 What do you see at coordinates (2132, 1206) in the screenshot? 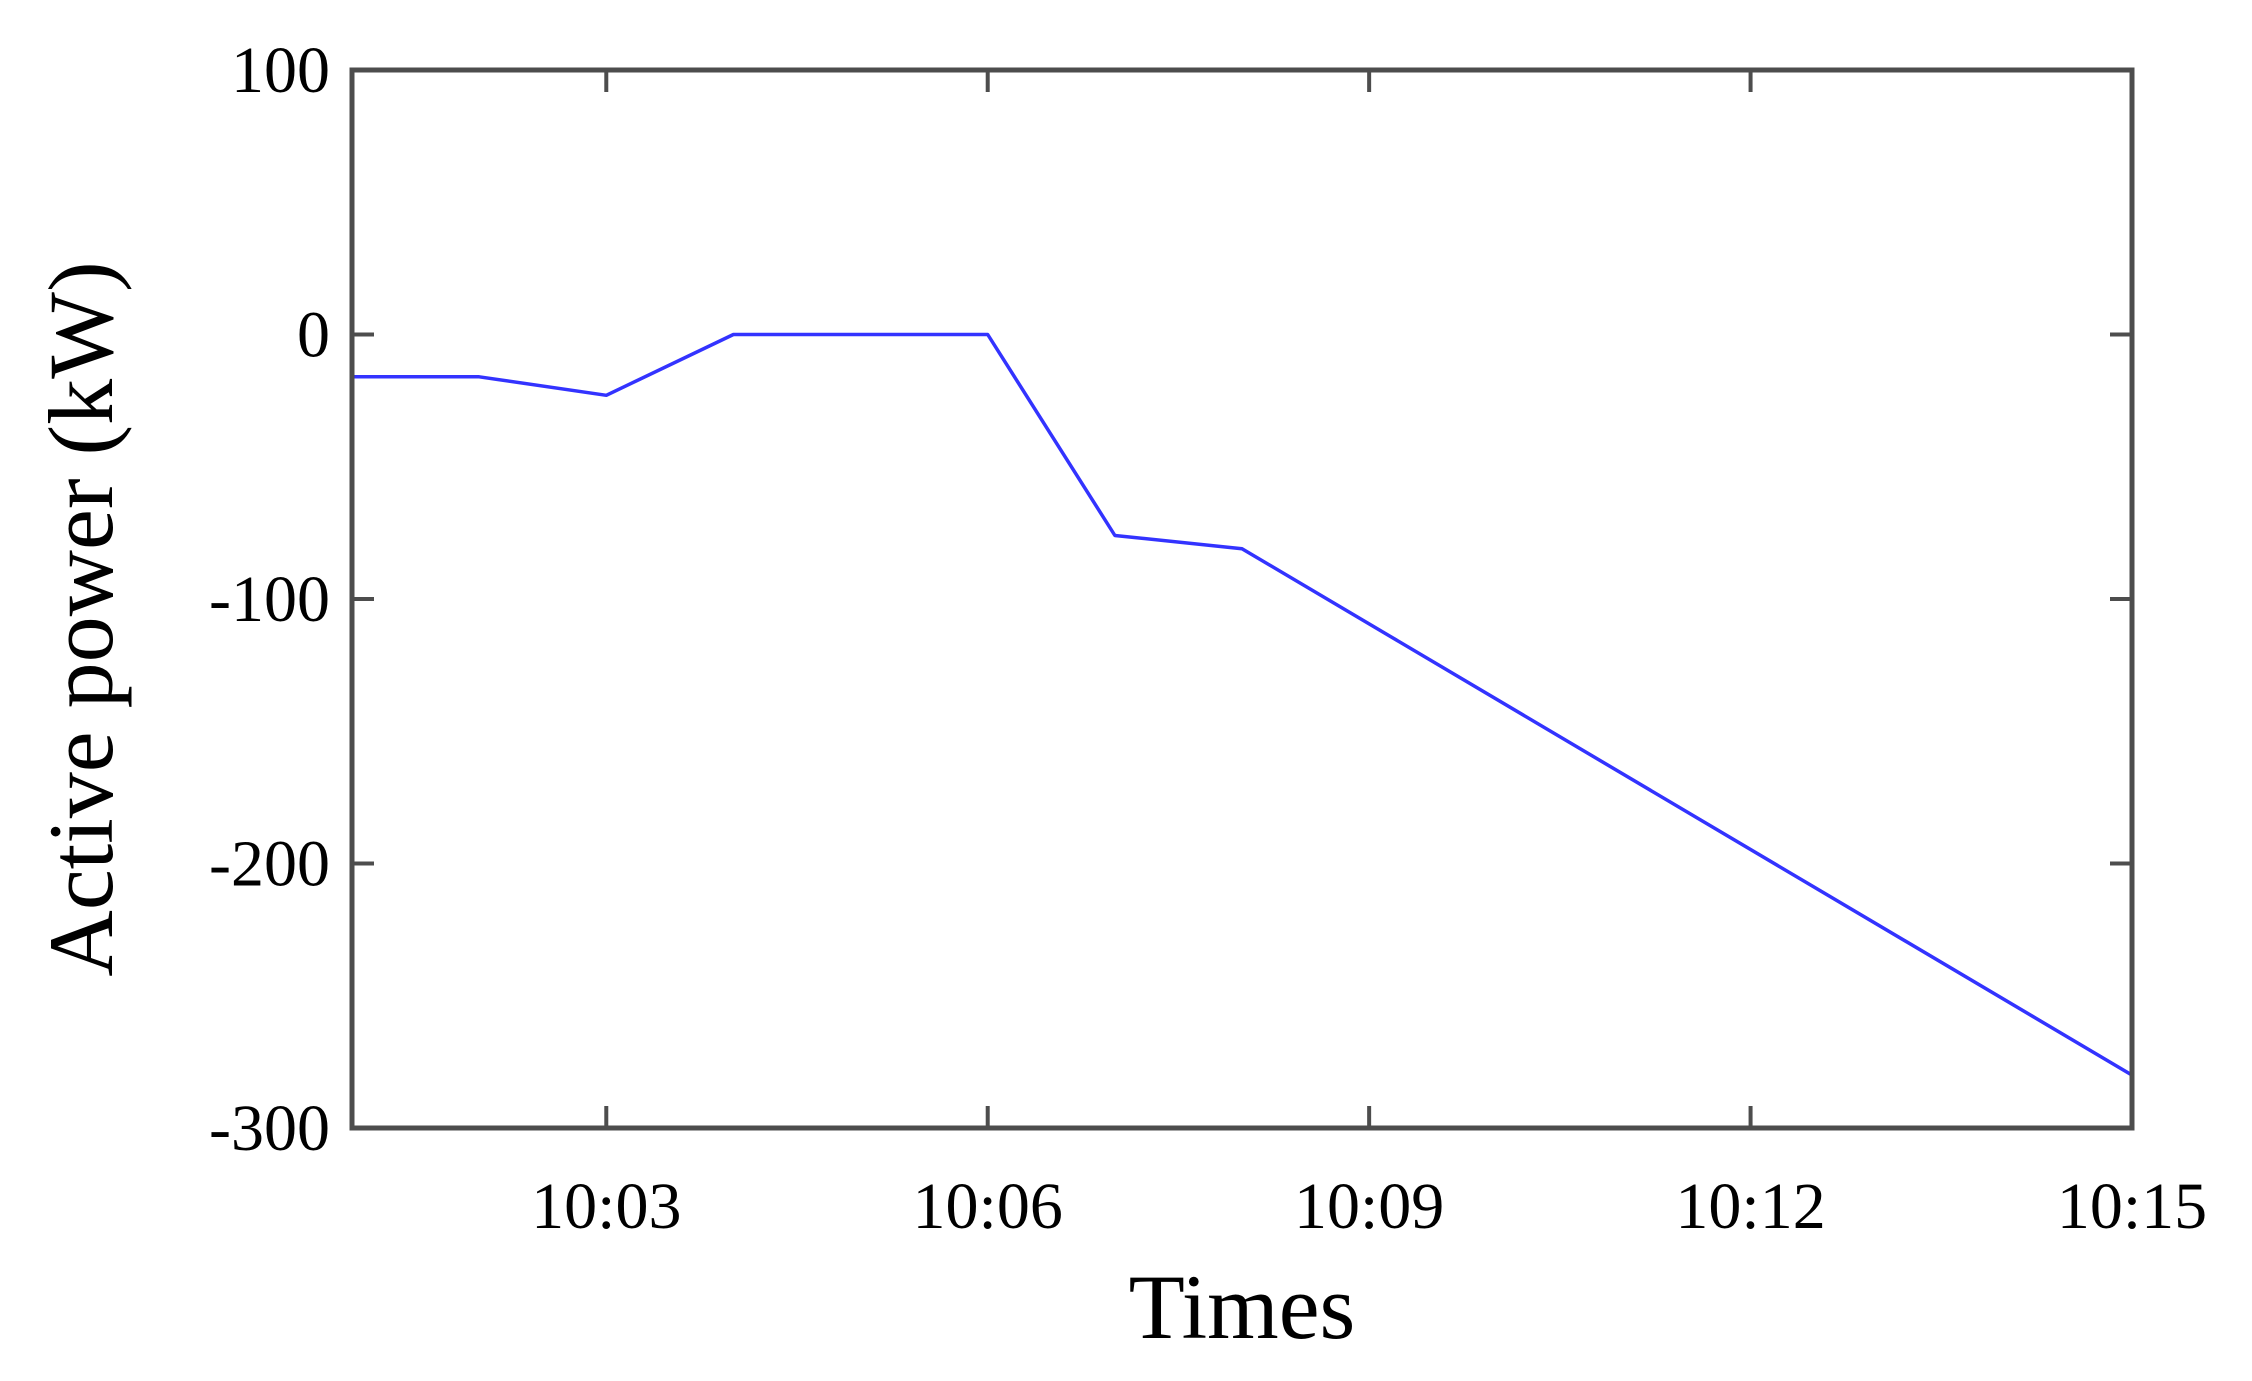
I see `x-tick-label: 10:15` at bounding box center [2132, 1206].